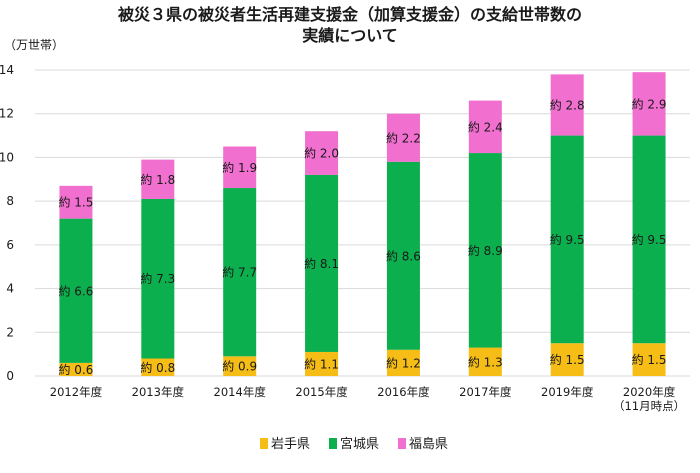 This screenshot has width=700, height=473. I want to click on data-label-岩手県-1: 約 0.8, so click(157, 367).